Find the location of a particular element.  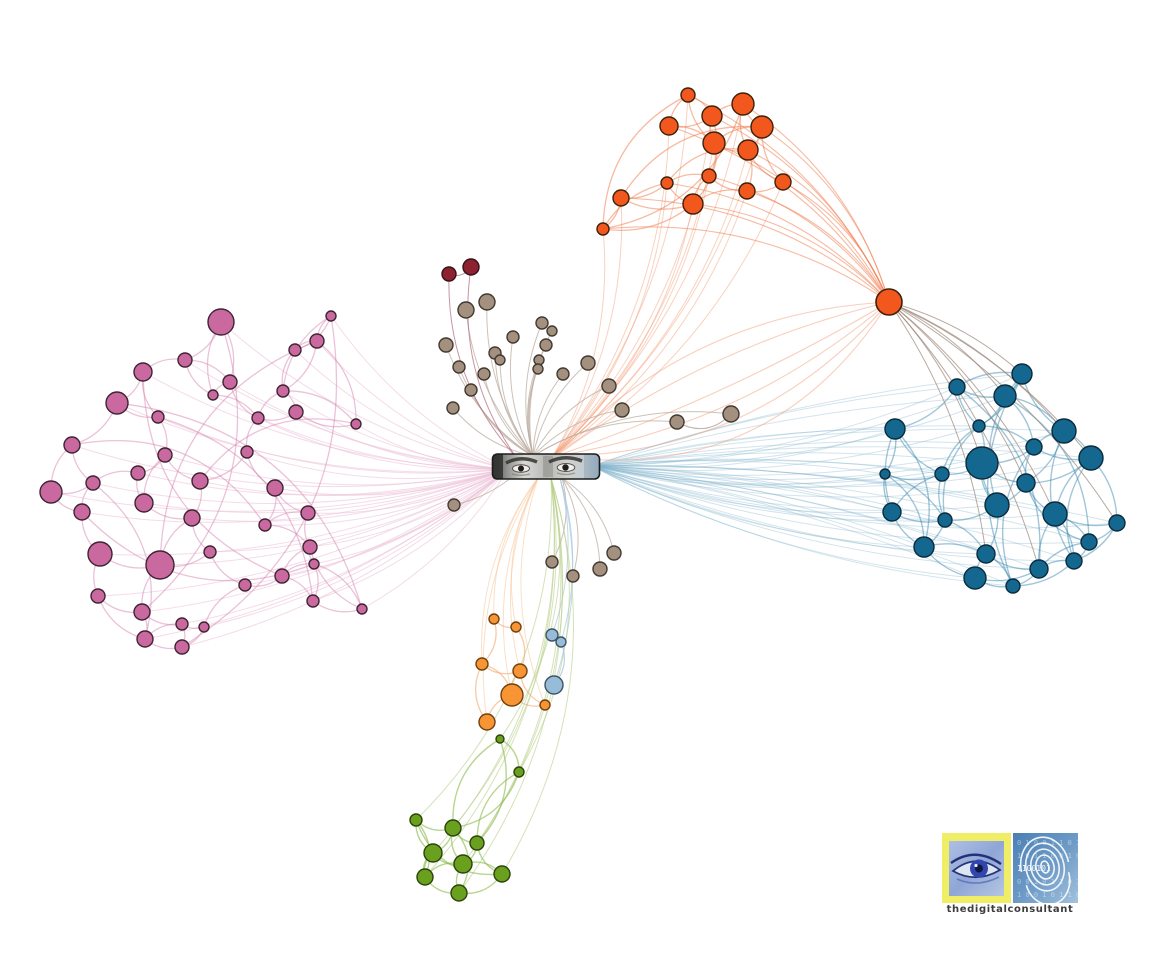

orange-top-edge is located at coordinates (705, 160).